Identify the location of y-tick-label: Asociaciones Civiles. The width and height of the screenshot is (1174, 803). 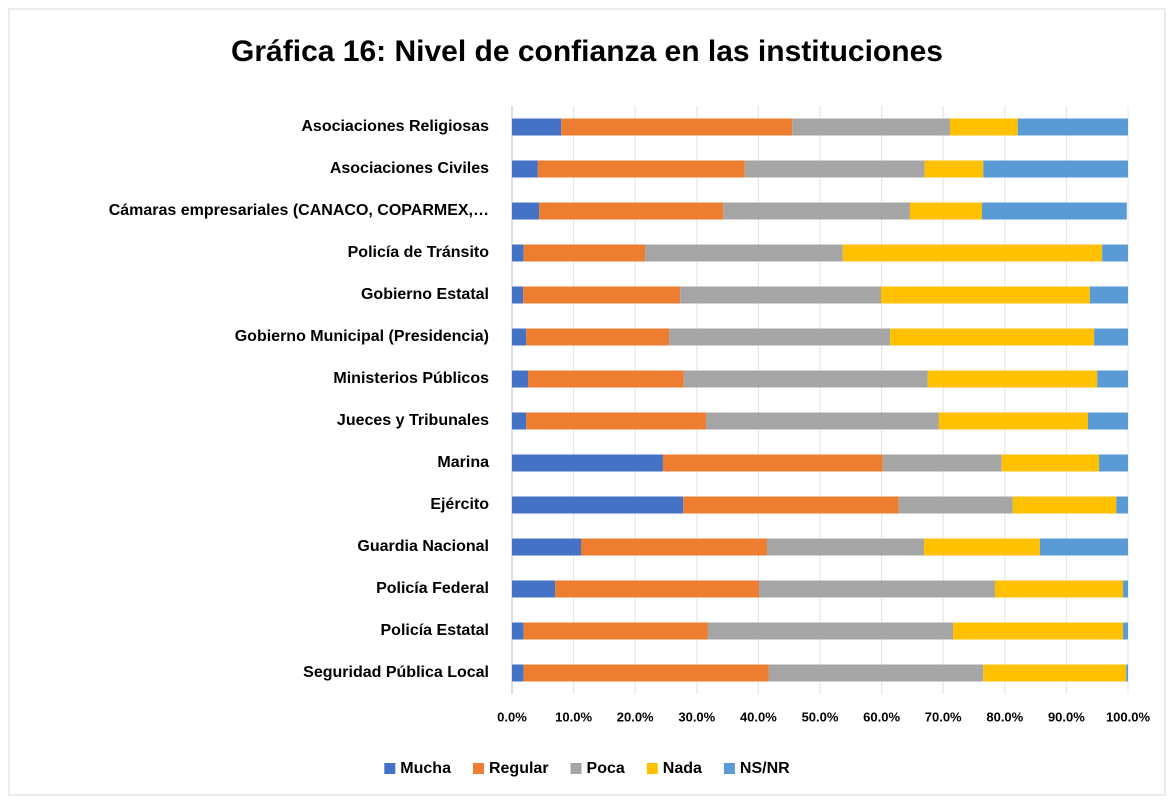
(409, 168).